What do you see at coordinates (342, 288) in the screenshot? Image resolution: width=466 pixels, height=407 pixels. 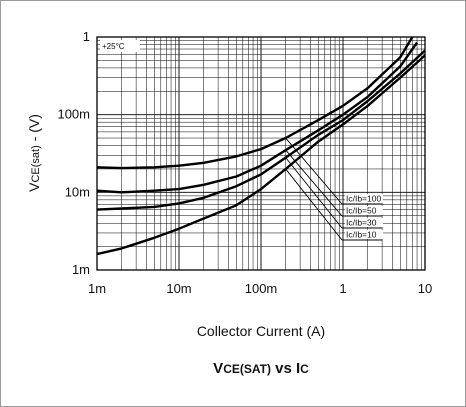 I see `x-tick-label: 1` at bounding box center [342, 288].